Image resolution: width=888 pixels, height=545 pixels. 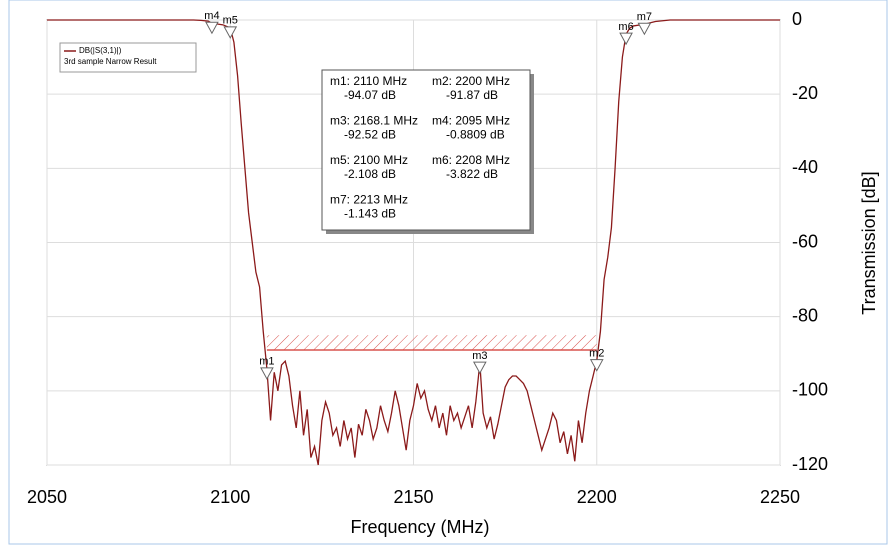 What do you see at coordinates (370, 135) in the screenshot?
I see `marker-value: -92.52 dB` at bounding box center [370, 135].